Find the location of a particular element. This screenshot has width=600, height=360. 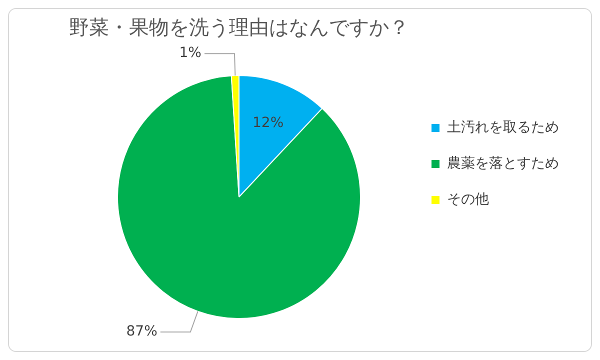

data-label: 87% is located at coordinates (142, 332).